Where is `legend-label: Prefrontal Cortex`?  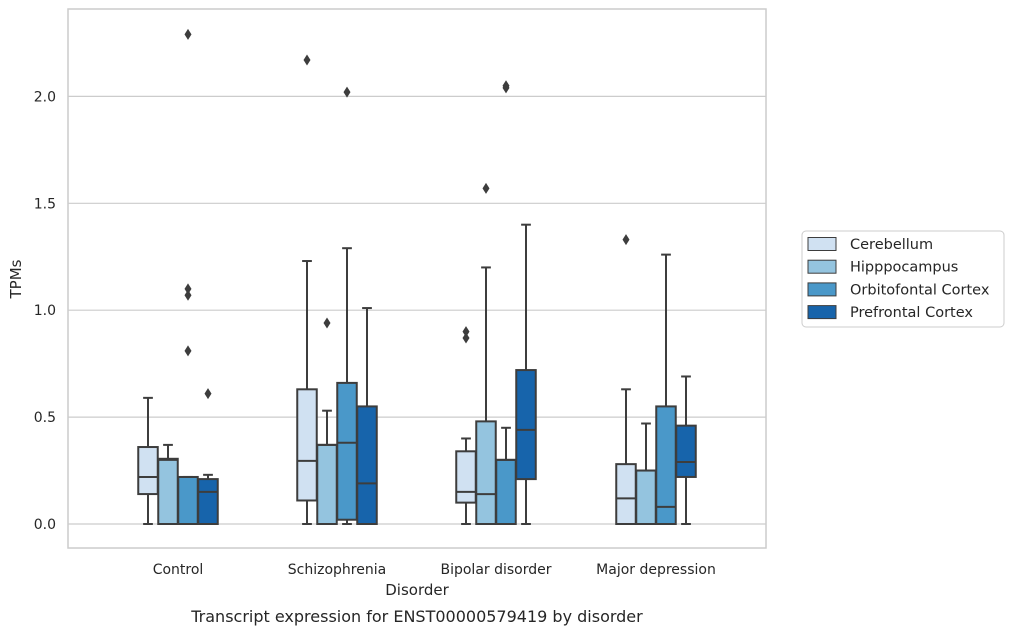
legend-label: Prefrontal Cortex is located at coordinates (911, 313).